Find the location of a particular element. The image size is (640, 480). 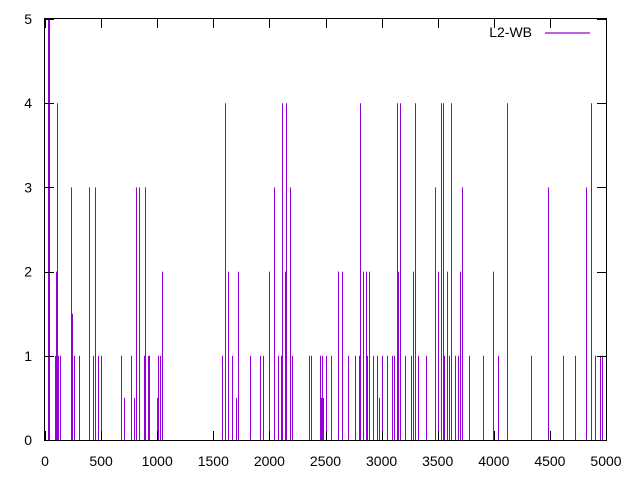

x-tick-label: 4500 is located at coordinates (549, 461).